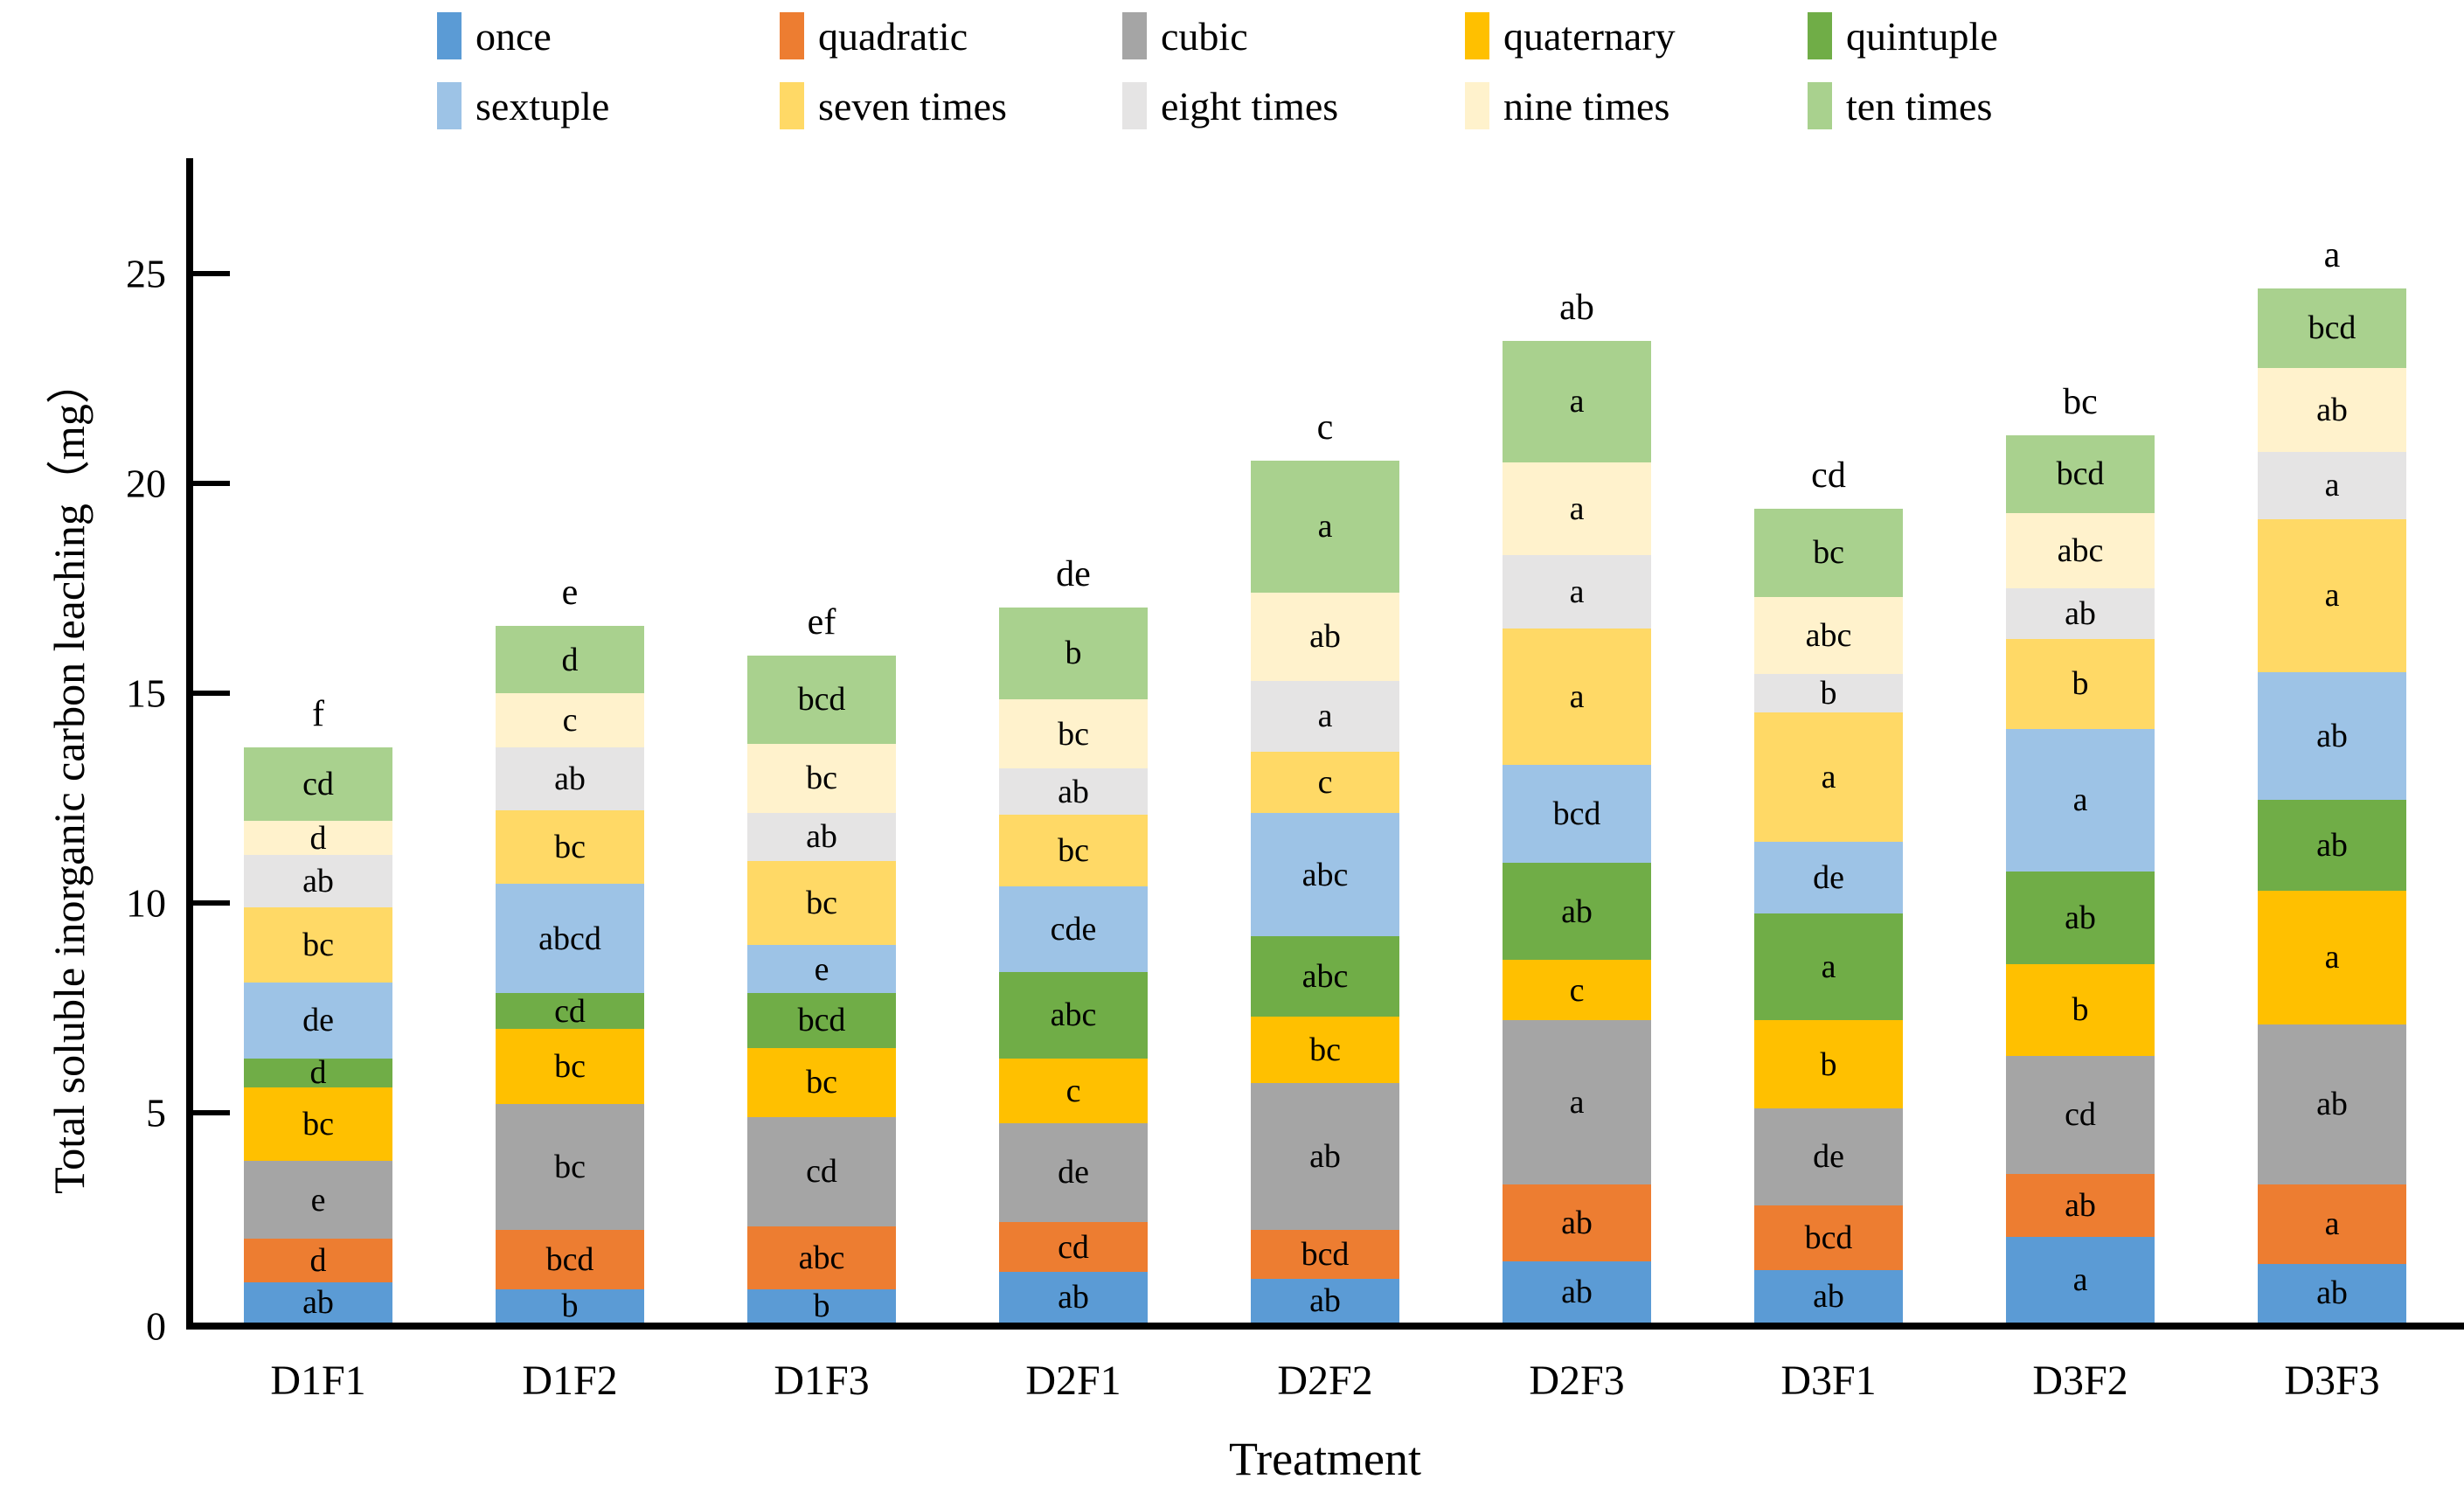 Image resolution: width=2464 pixels, height=1507 pixels. I want to click on segment-ten-times: b, so click(1073, 653).